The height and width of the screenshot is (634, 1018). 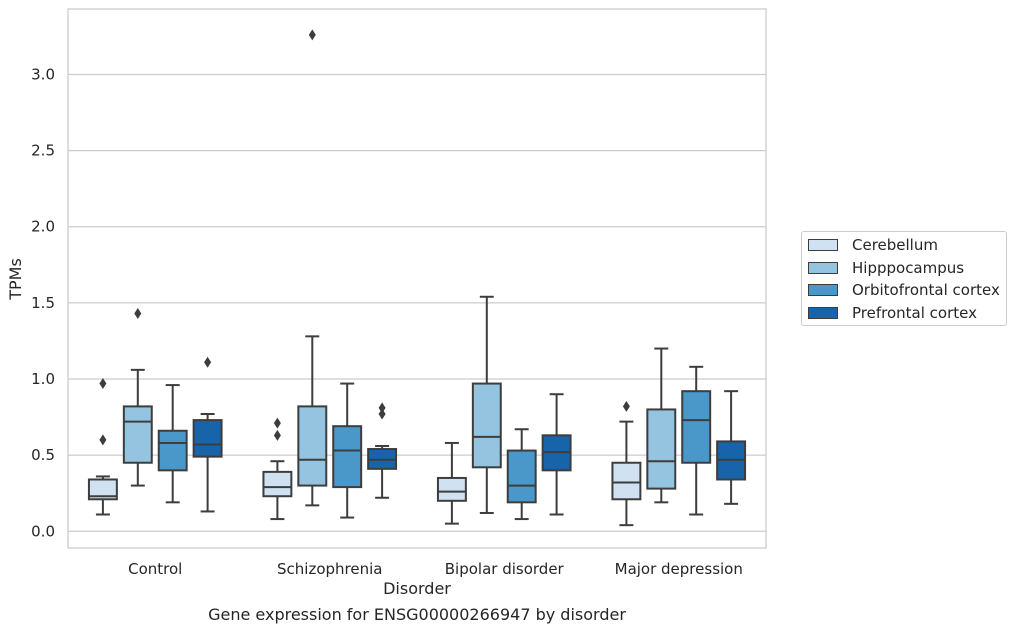 I want to click on legend-item-prefrontal-cortex: Prefrontal cortex, so click(x=892, y=313).